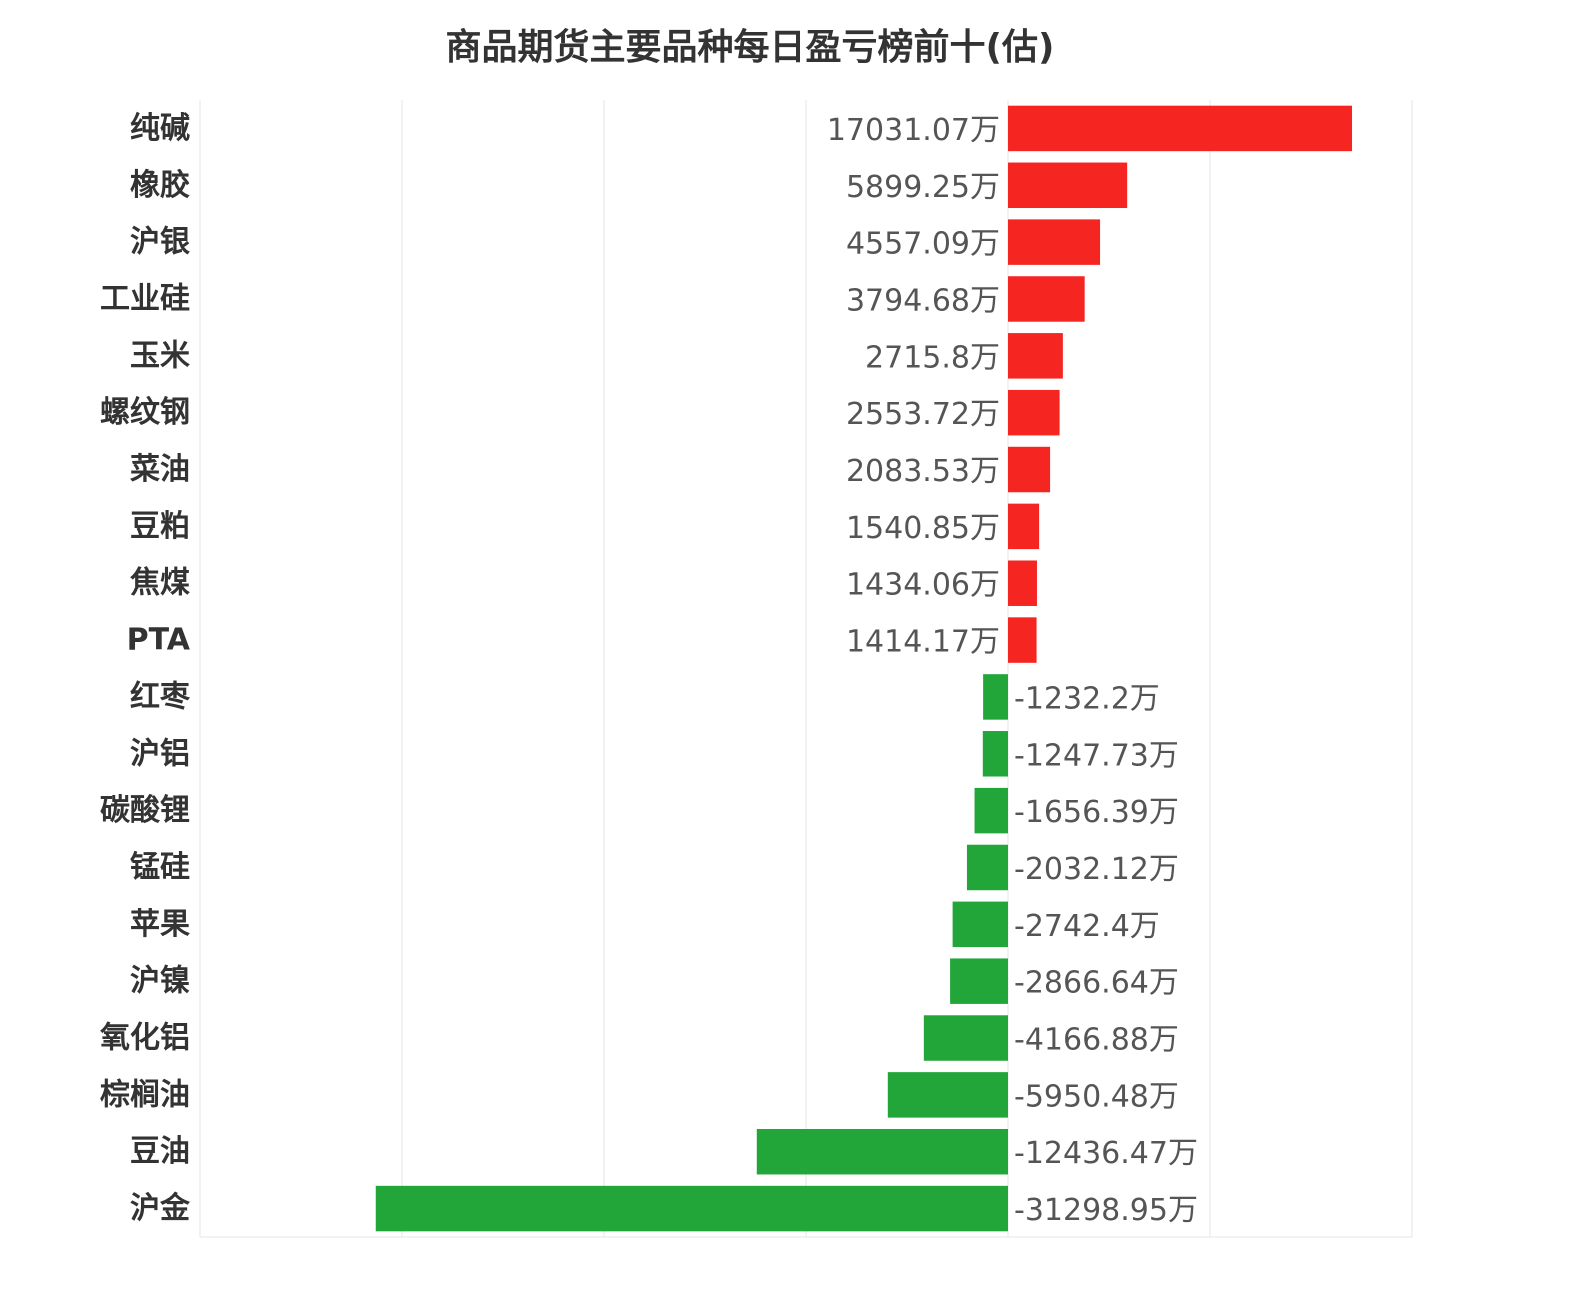  What do you see at coordinates (160, 583) in the screenshot?
I see `category-label: 焦煤` at bounding box center [160, 583].